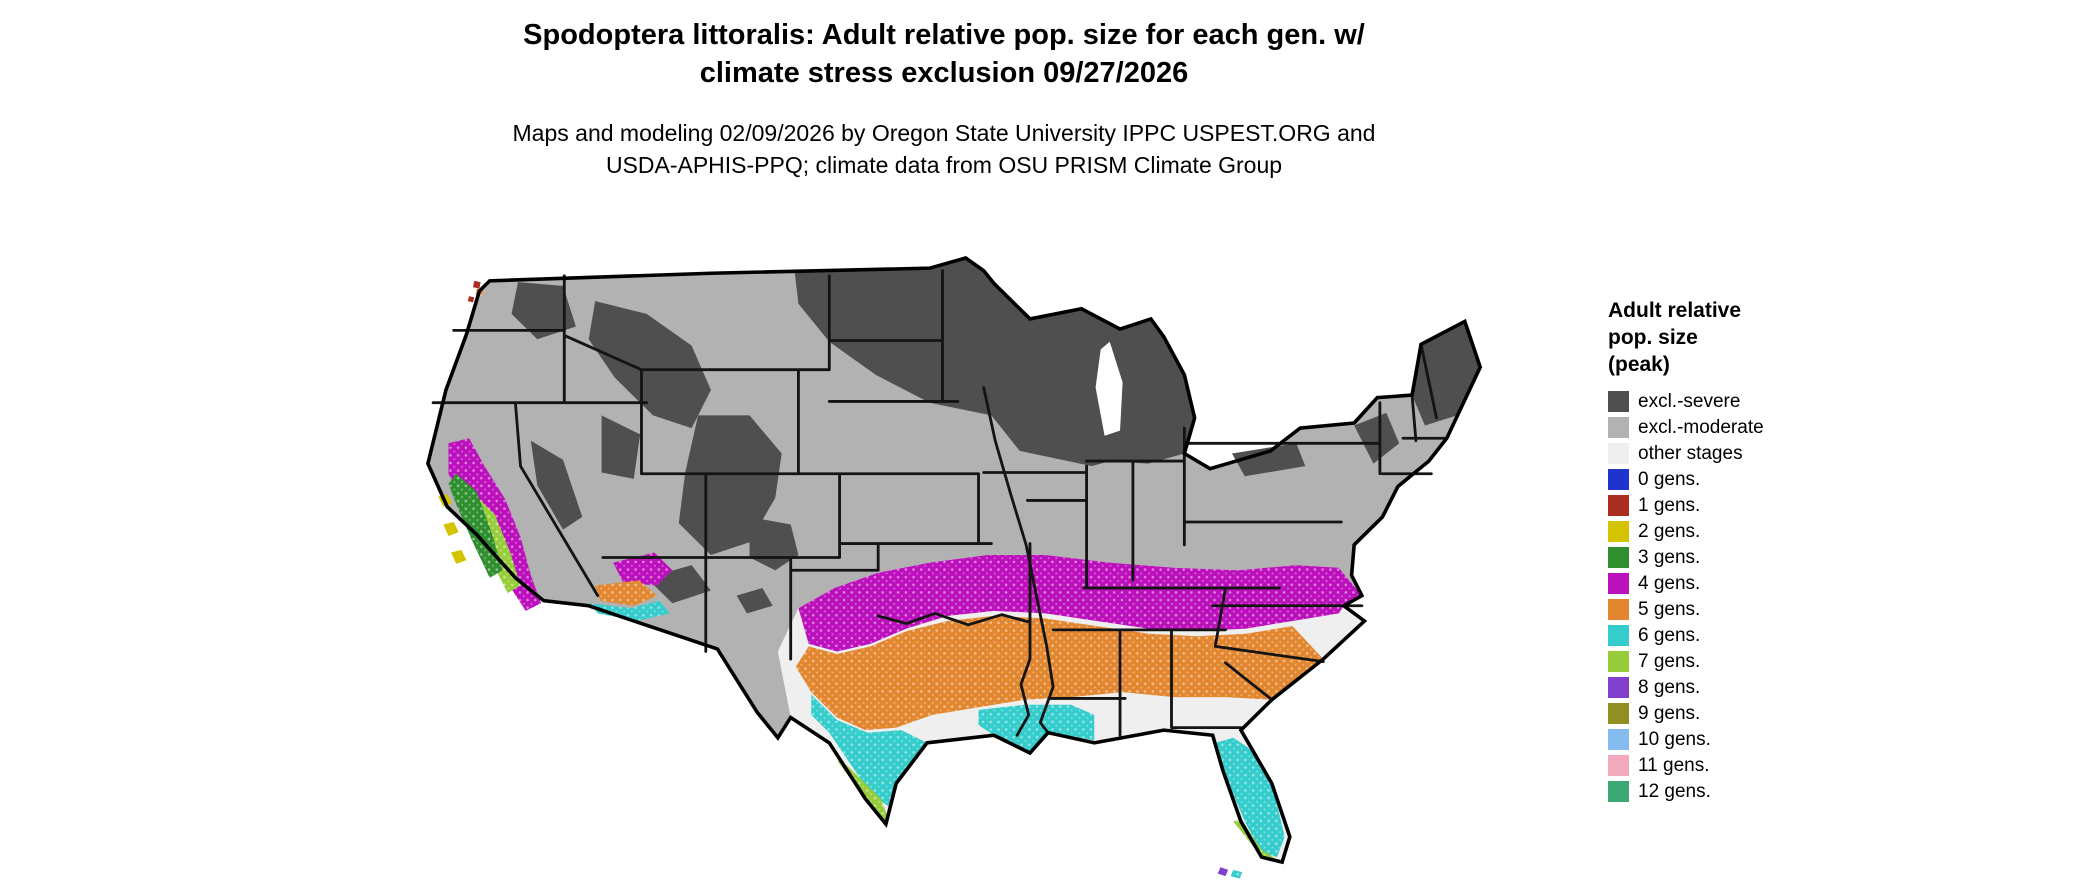 The image size is (2100, 892). I want to click on legend-item-label: 4 gens., so click(1669, 583).